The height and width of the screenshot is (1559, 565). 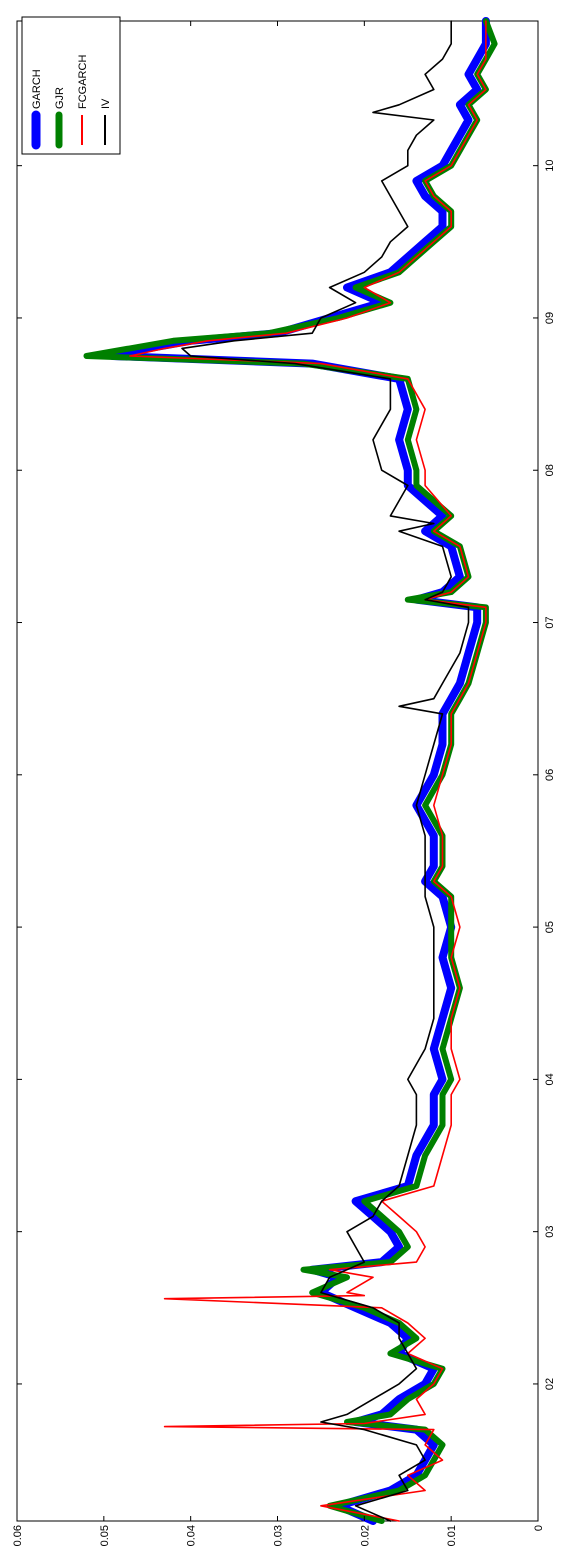 I want to click on y-tick-label: 0, so click(x=539, y=1528).